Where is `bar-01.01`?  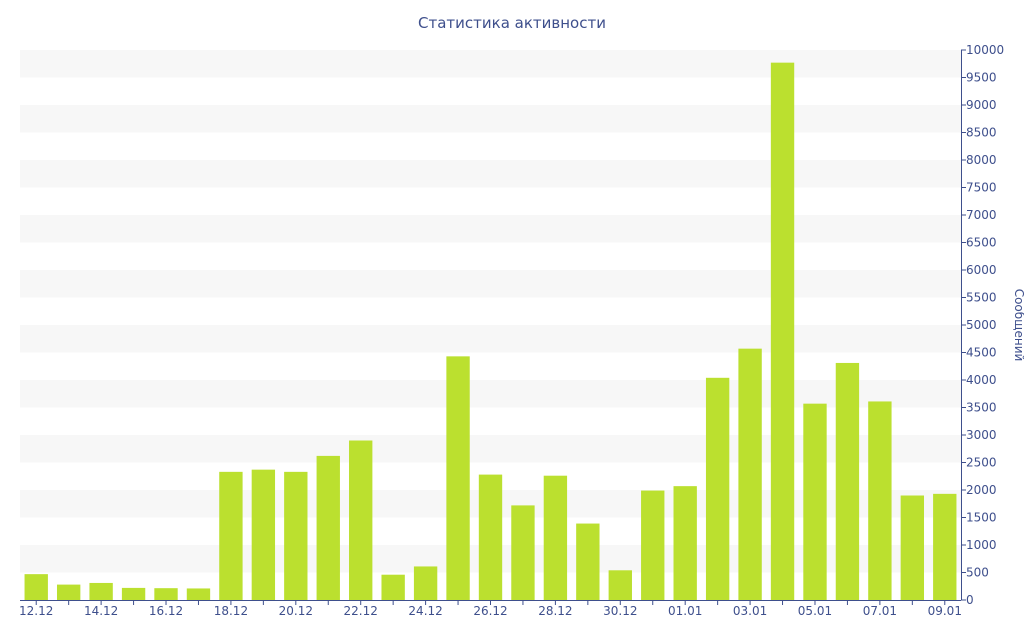
bar-01.01 is located at coordinates (685, 543).